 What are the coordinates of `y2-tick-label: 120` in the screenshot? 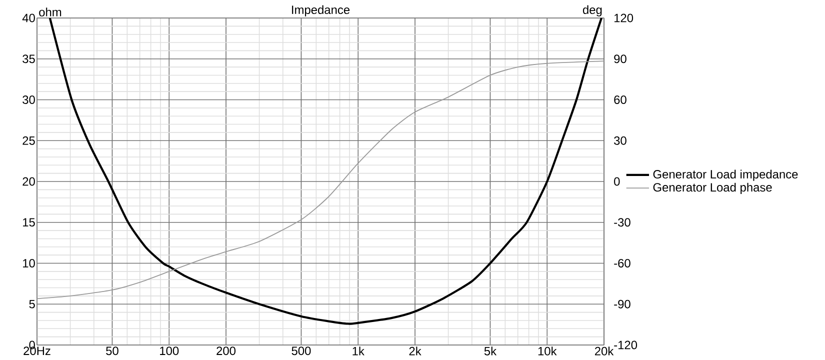 It's located at (624, 18).